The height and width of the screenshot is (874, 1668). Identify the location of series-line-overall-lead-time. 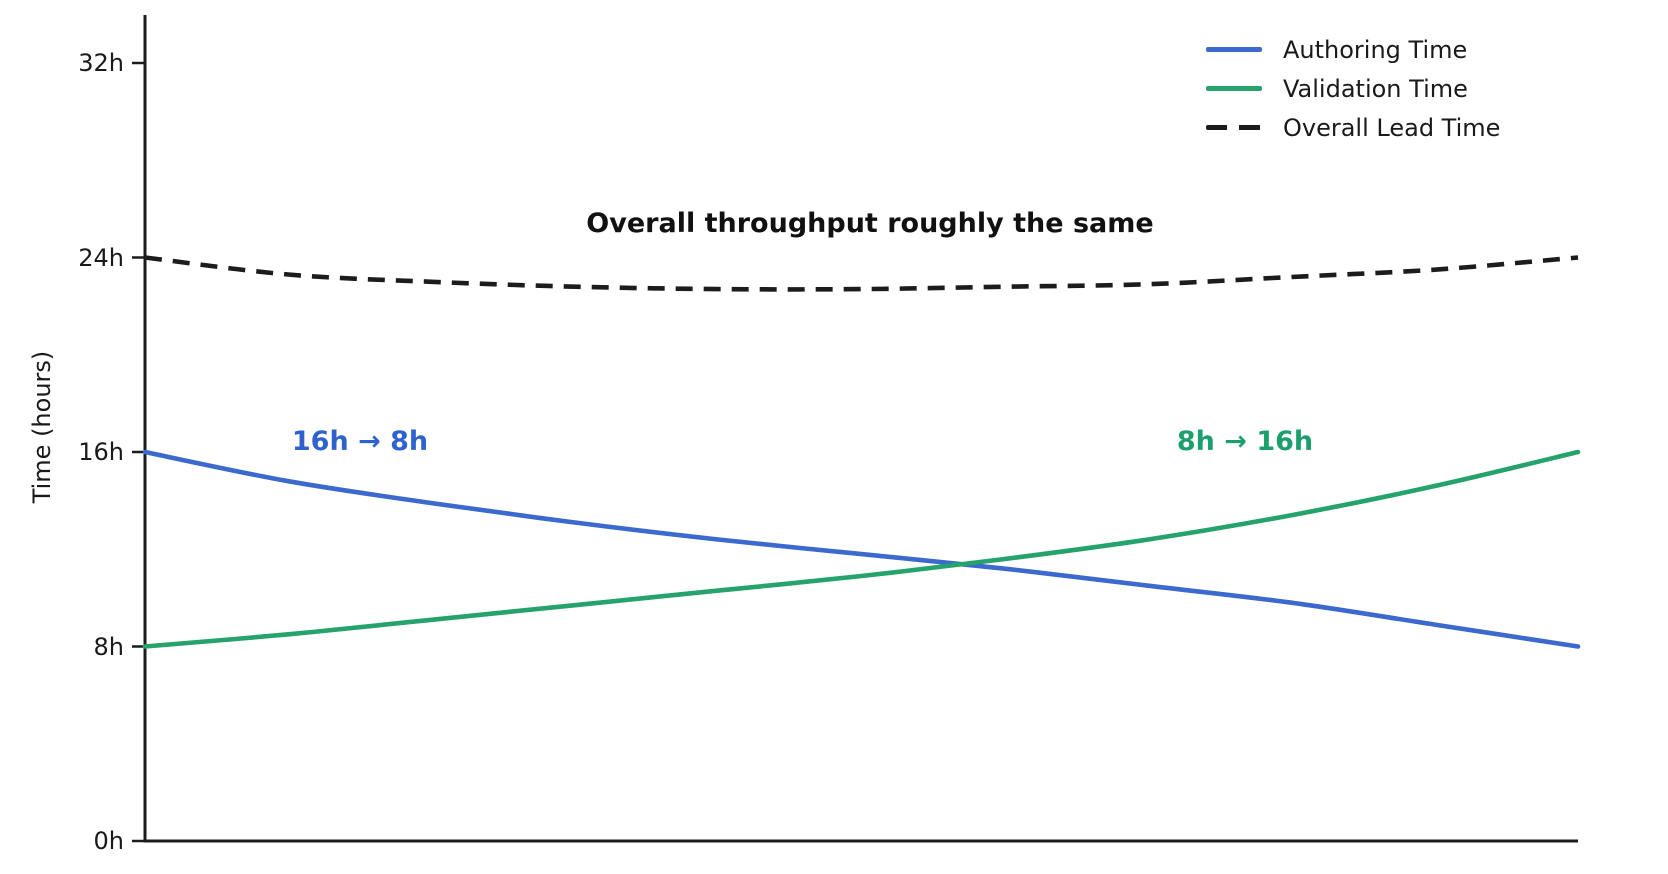
(861, 273).